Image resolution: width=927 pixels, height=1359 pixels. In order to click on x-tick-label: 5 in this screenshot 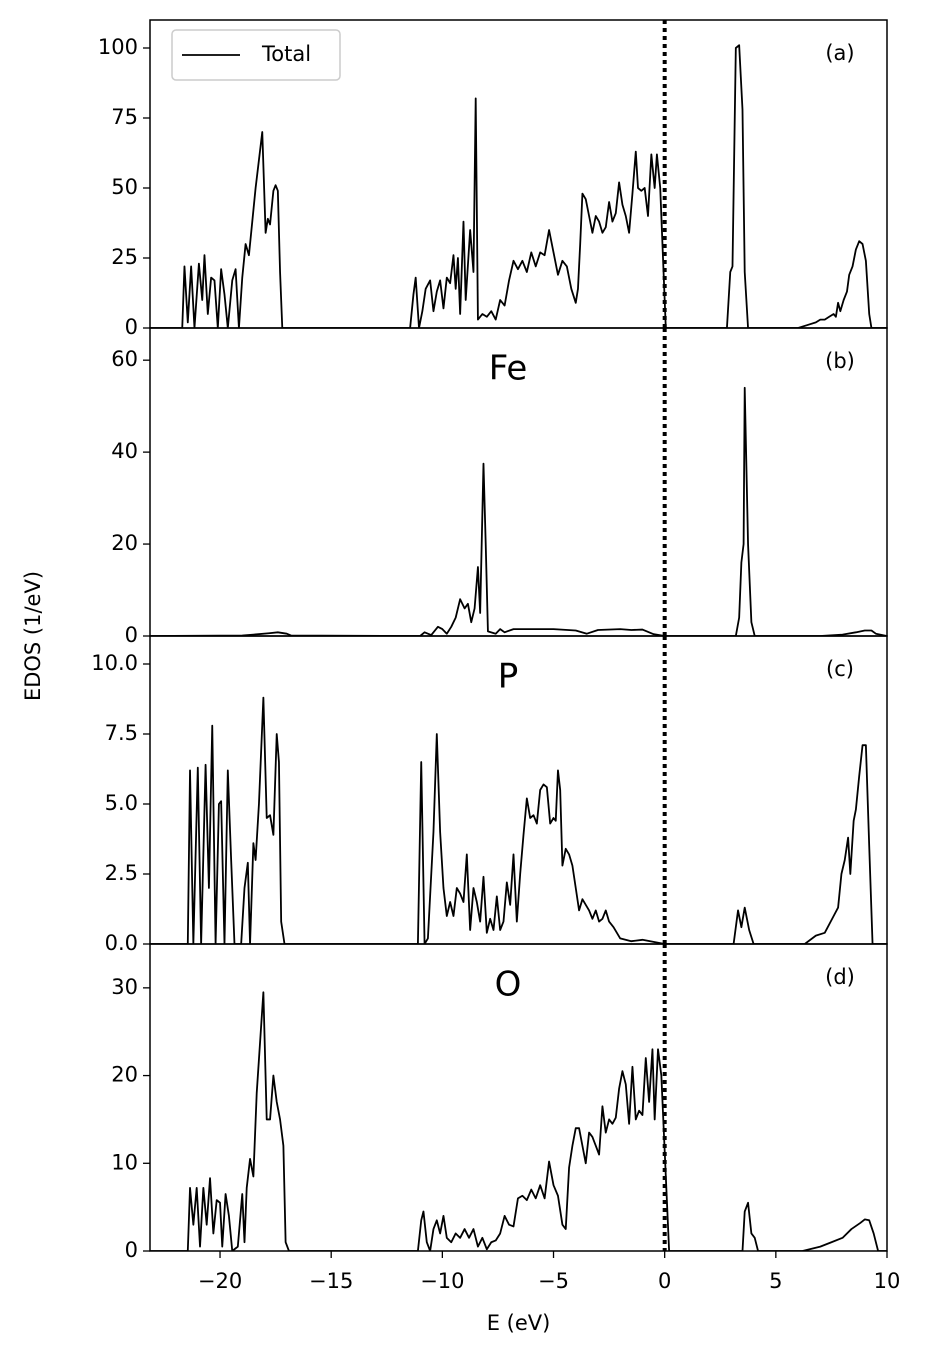, I will do `click(775, 1281)`.